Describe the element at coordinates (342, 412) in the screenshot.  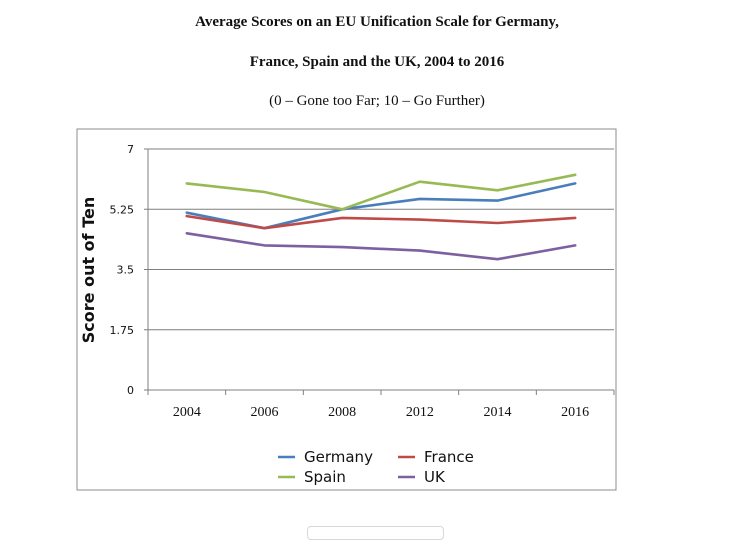
I see `x-tick-label: 2008` at that location.